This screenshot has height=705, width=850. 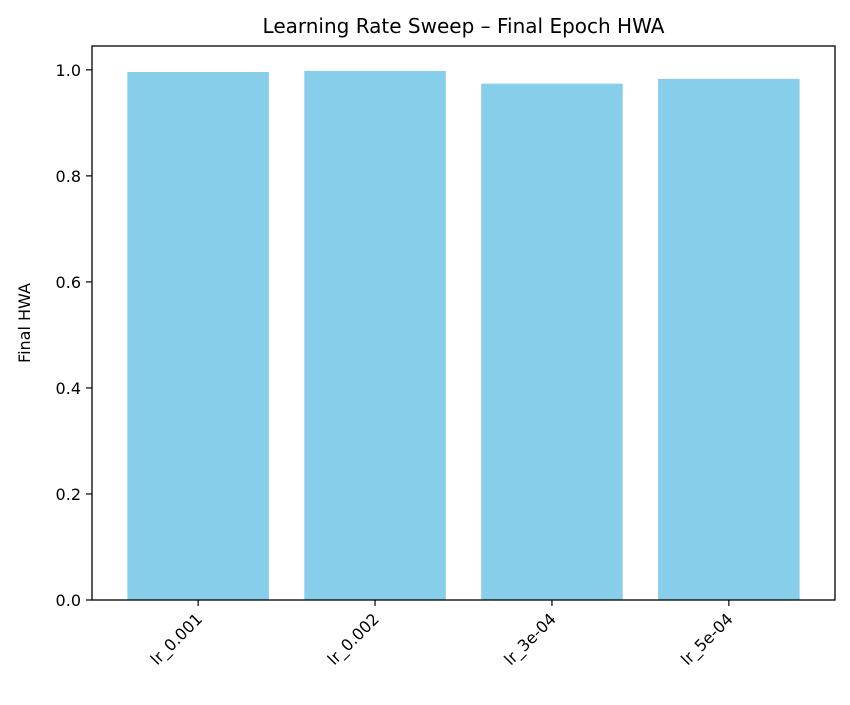 I want to click on y-tick-label: 0.4, so click(x=68, y=388).